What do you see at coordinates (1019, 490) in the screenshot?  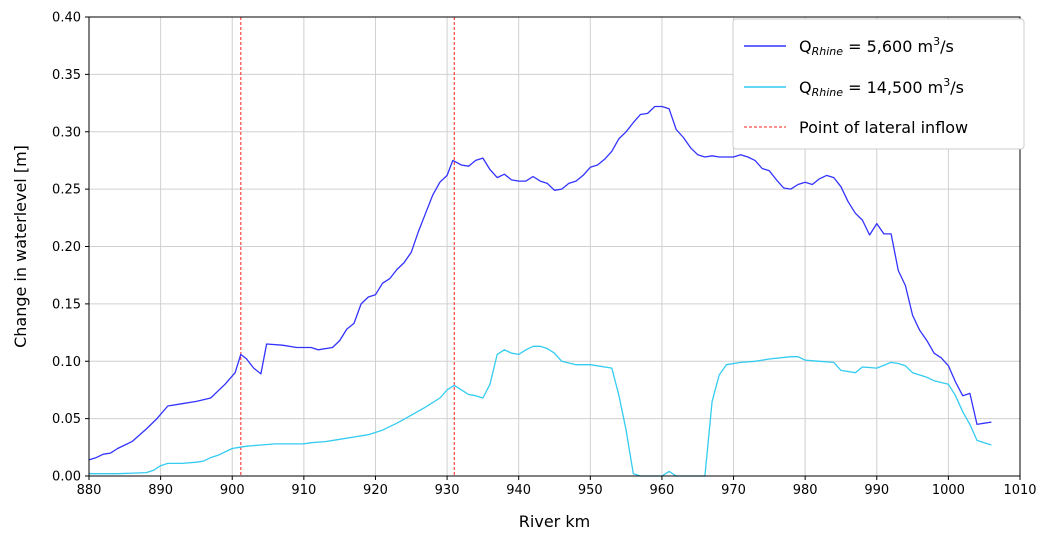 I see `x-tick-label: 1010` at bounding box center [1019, 490].